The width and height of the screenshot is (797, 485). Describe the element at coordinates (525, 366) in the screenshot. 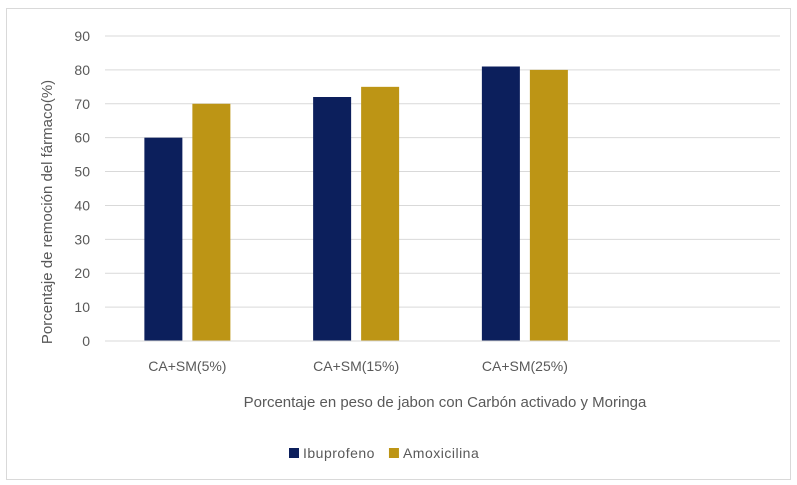

I see `x-tick-label: CA+SM(25%)` at that location.